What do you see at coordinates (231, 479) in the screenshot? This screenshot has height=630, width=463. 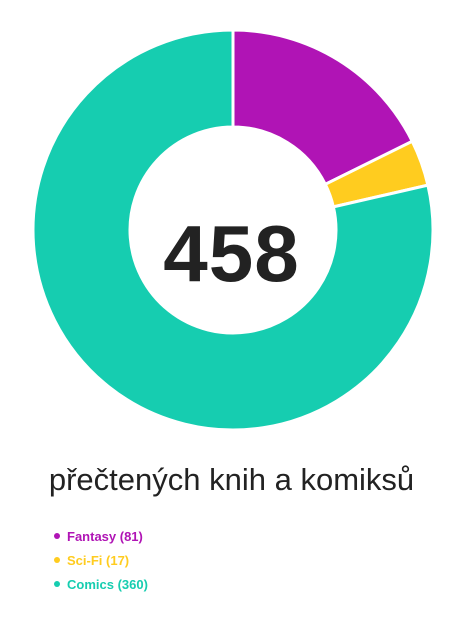 I see `chart-caption: přečtených knih a komiksů` at bounding box center [231, 479].